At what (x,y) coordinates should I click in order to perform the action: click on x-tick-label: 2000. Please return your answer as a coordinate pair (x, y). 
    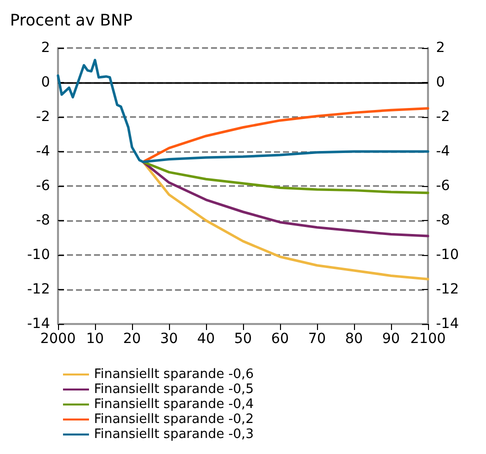
    Looking at the image, I should click on (58, 339).